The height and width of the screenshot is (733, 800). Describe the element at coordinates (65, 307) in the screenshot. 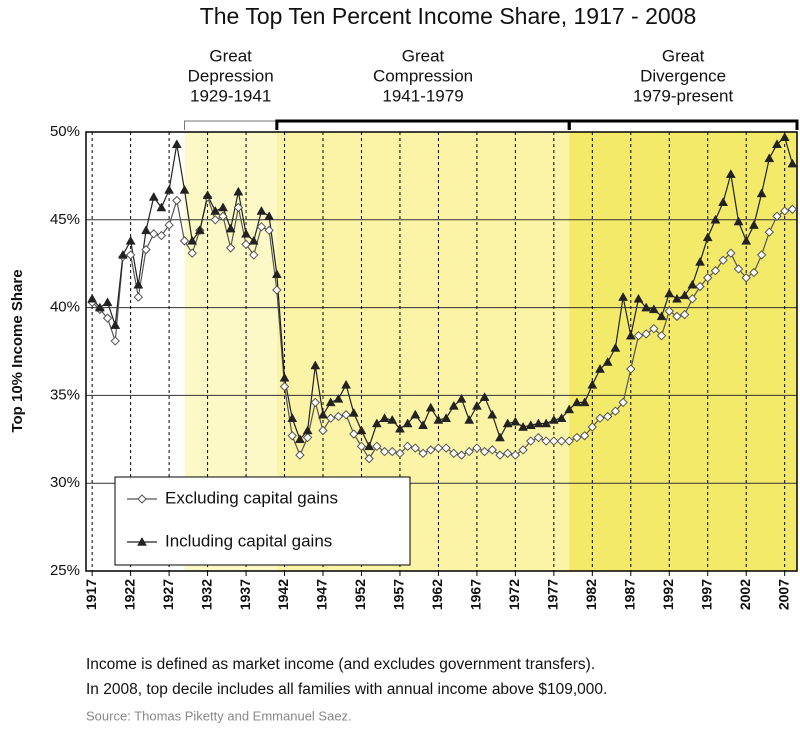

I see `y-tick-label: 40%` at that location.